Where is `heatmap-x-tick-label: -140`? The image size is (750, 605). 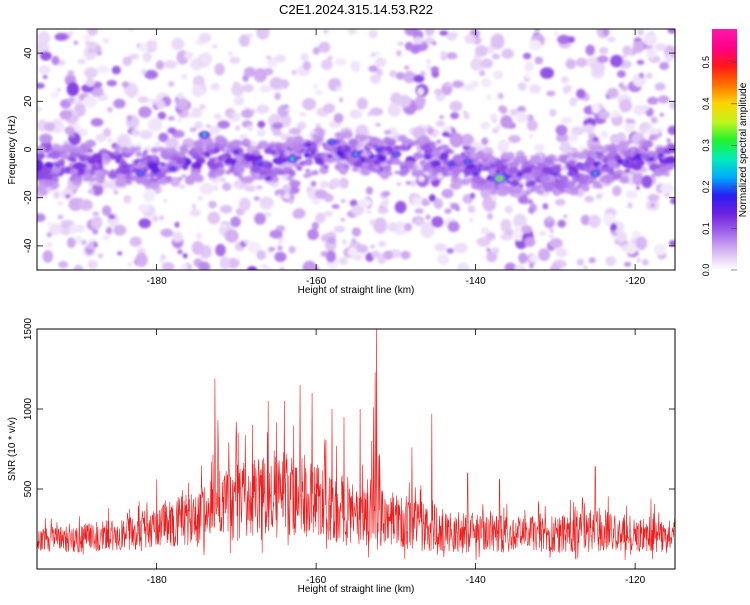 heatmap-x-tick-label: -140 is located at coordinates (476, 281).